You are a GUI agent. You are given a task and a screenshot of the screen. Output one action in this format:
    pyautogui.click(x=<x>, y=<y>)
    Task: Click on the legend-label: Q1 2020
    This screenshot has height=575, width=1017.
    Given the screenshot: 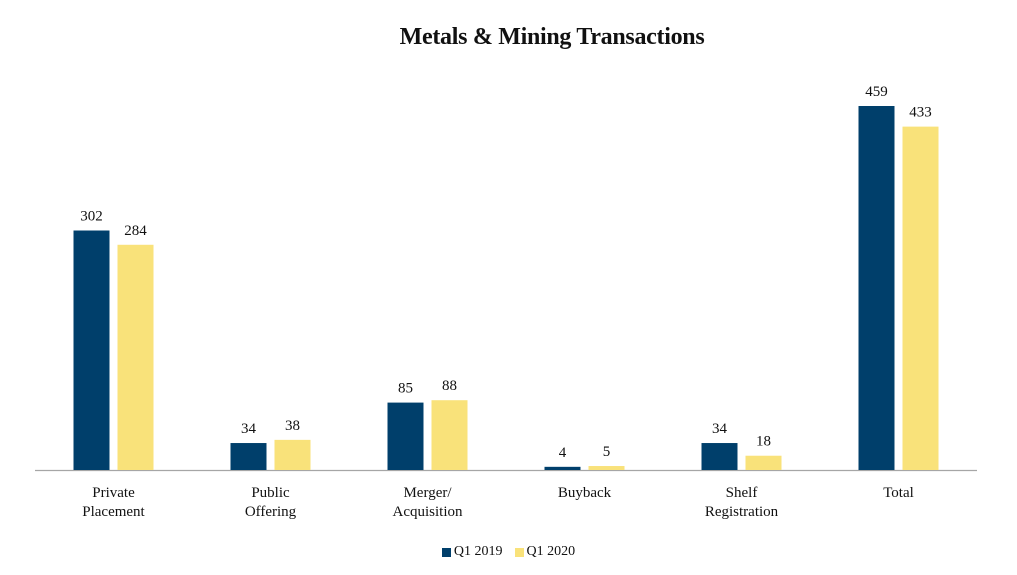 What is the action you would take?
    pyautogui.click(x=551, y=551)
    